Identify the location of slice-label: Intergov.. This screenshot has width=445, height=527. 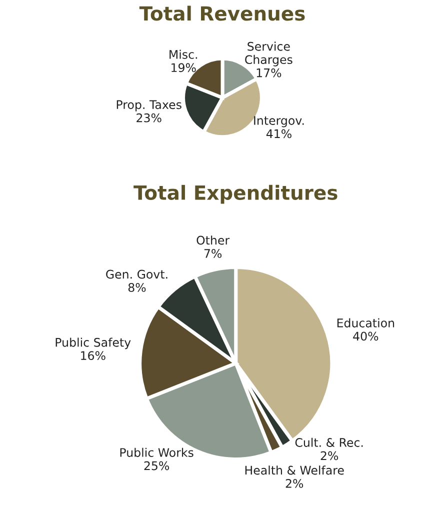
(279, 122).